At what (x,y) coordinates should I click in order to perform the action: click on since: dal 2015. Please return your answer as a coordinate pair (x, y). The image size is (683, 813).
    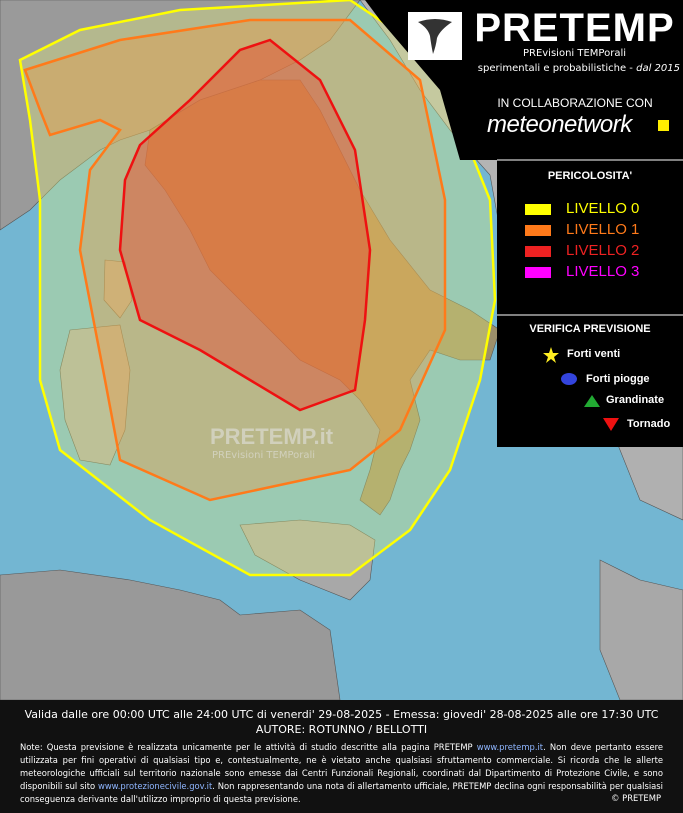
    Looking at the image, I should click on (658, 68).